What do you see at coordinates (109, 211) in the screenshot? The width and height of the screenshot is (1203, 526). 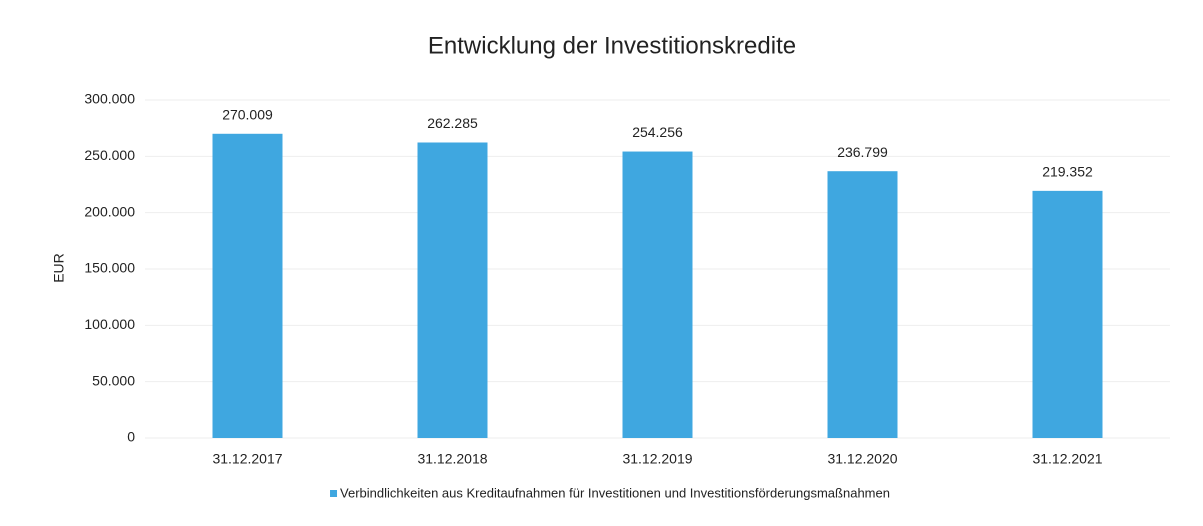 I see `y-tick-label: 200.000` at bounding box center [109, 211].